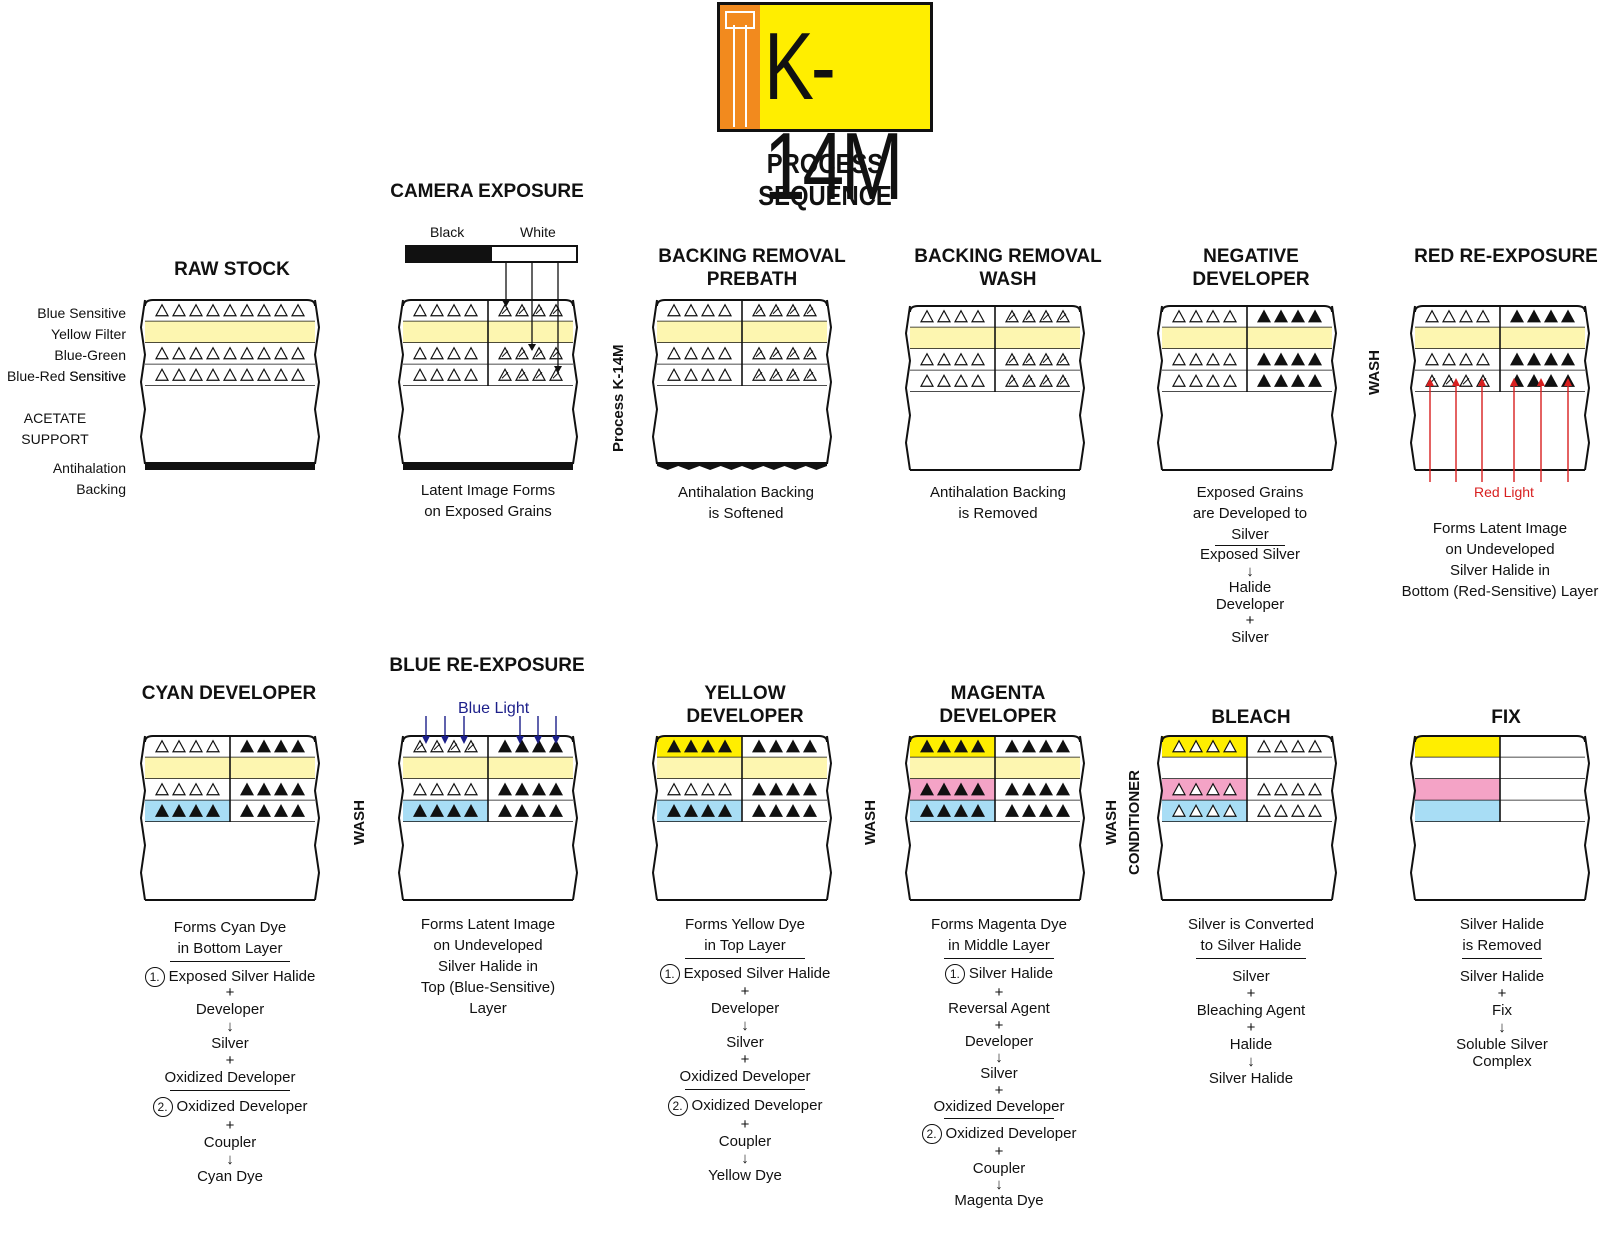 The width and height of the screenshot is (1600, 1244). I want to click on stage-title-yellow-developer: YELLOW DEVELOPER, so click(745, 705).